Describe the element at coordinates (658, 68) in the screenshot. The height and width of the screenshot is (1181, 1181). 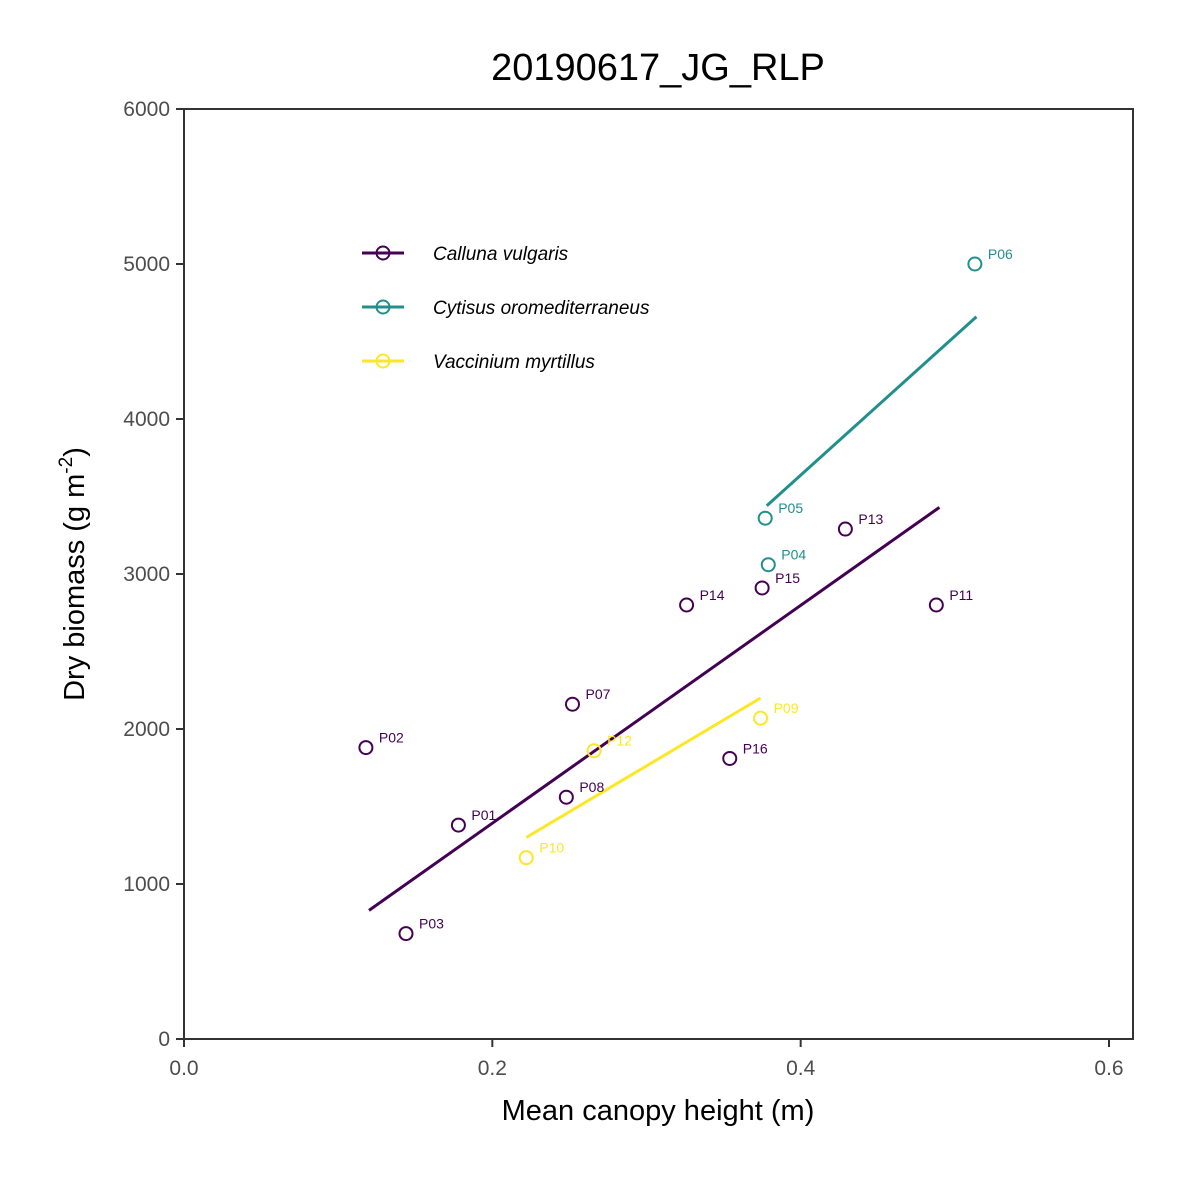
I see `chart-title: 20190617_JG_RLP` at that location.